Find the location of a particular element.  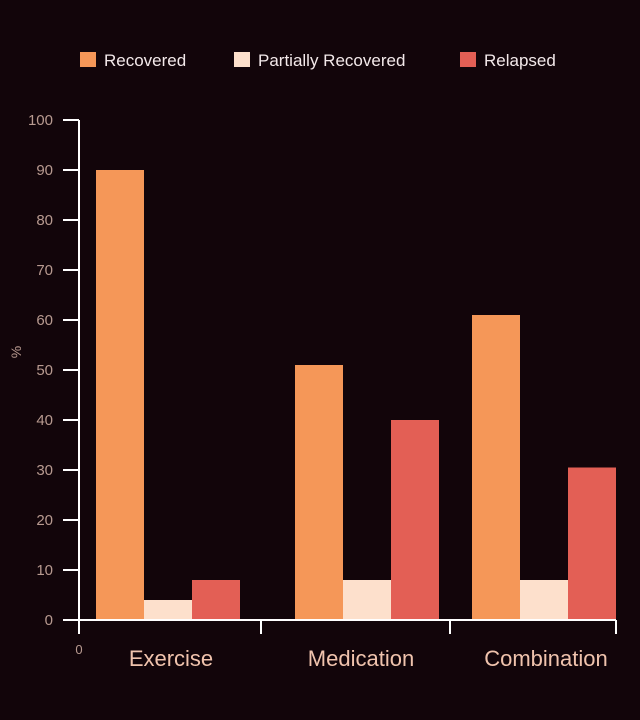

bar-combination-partially-recovered is located at coordinates (544, 600).